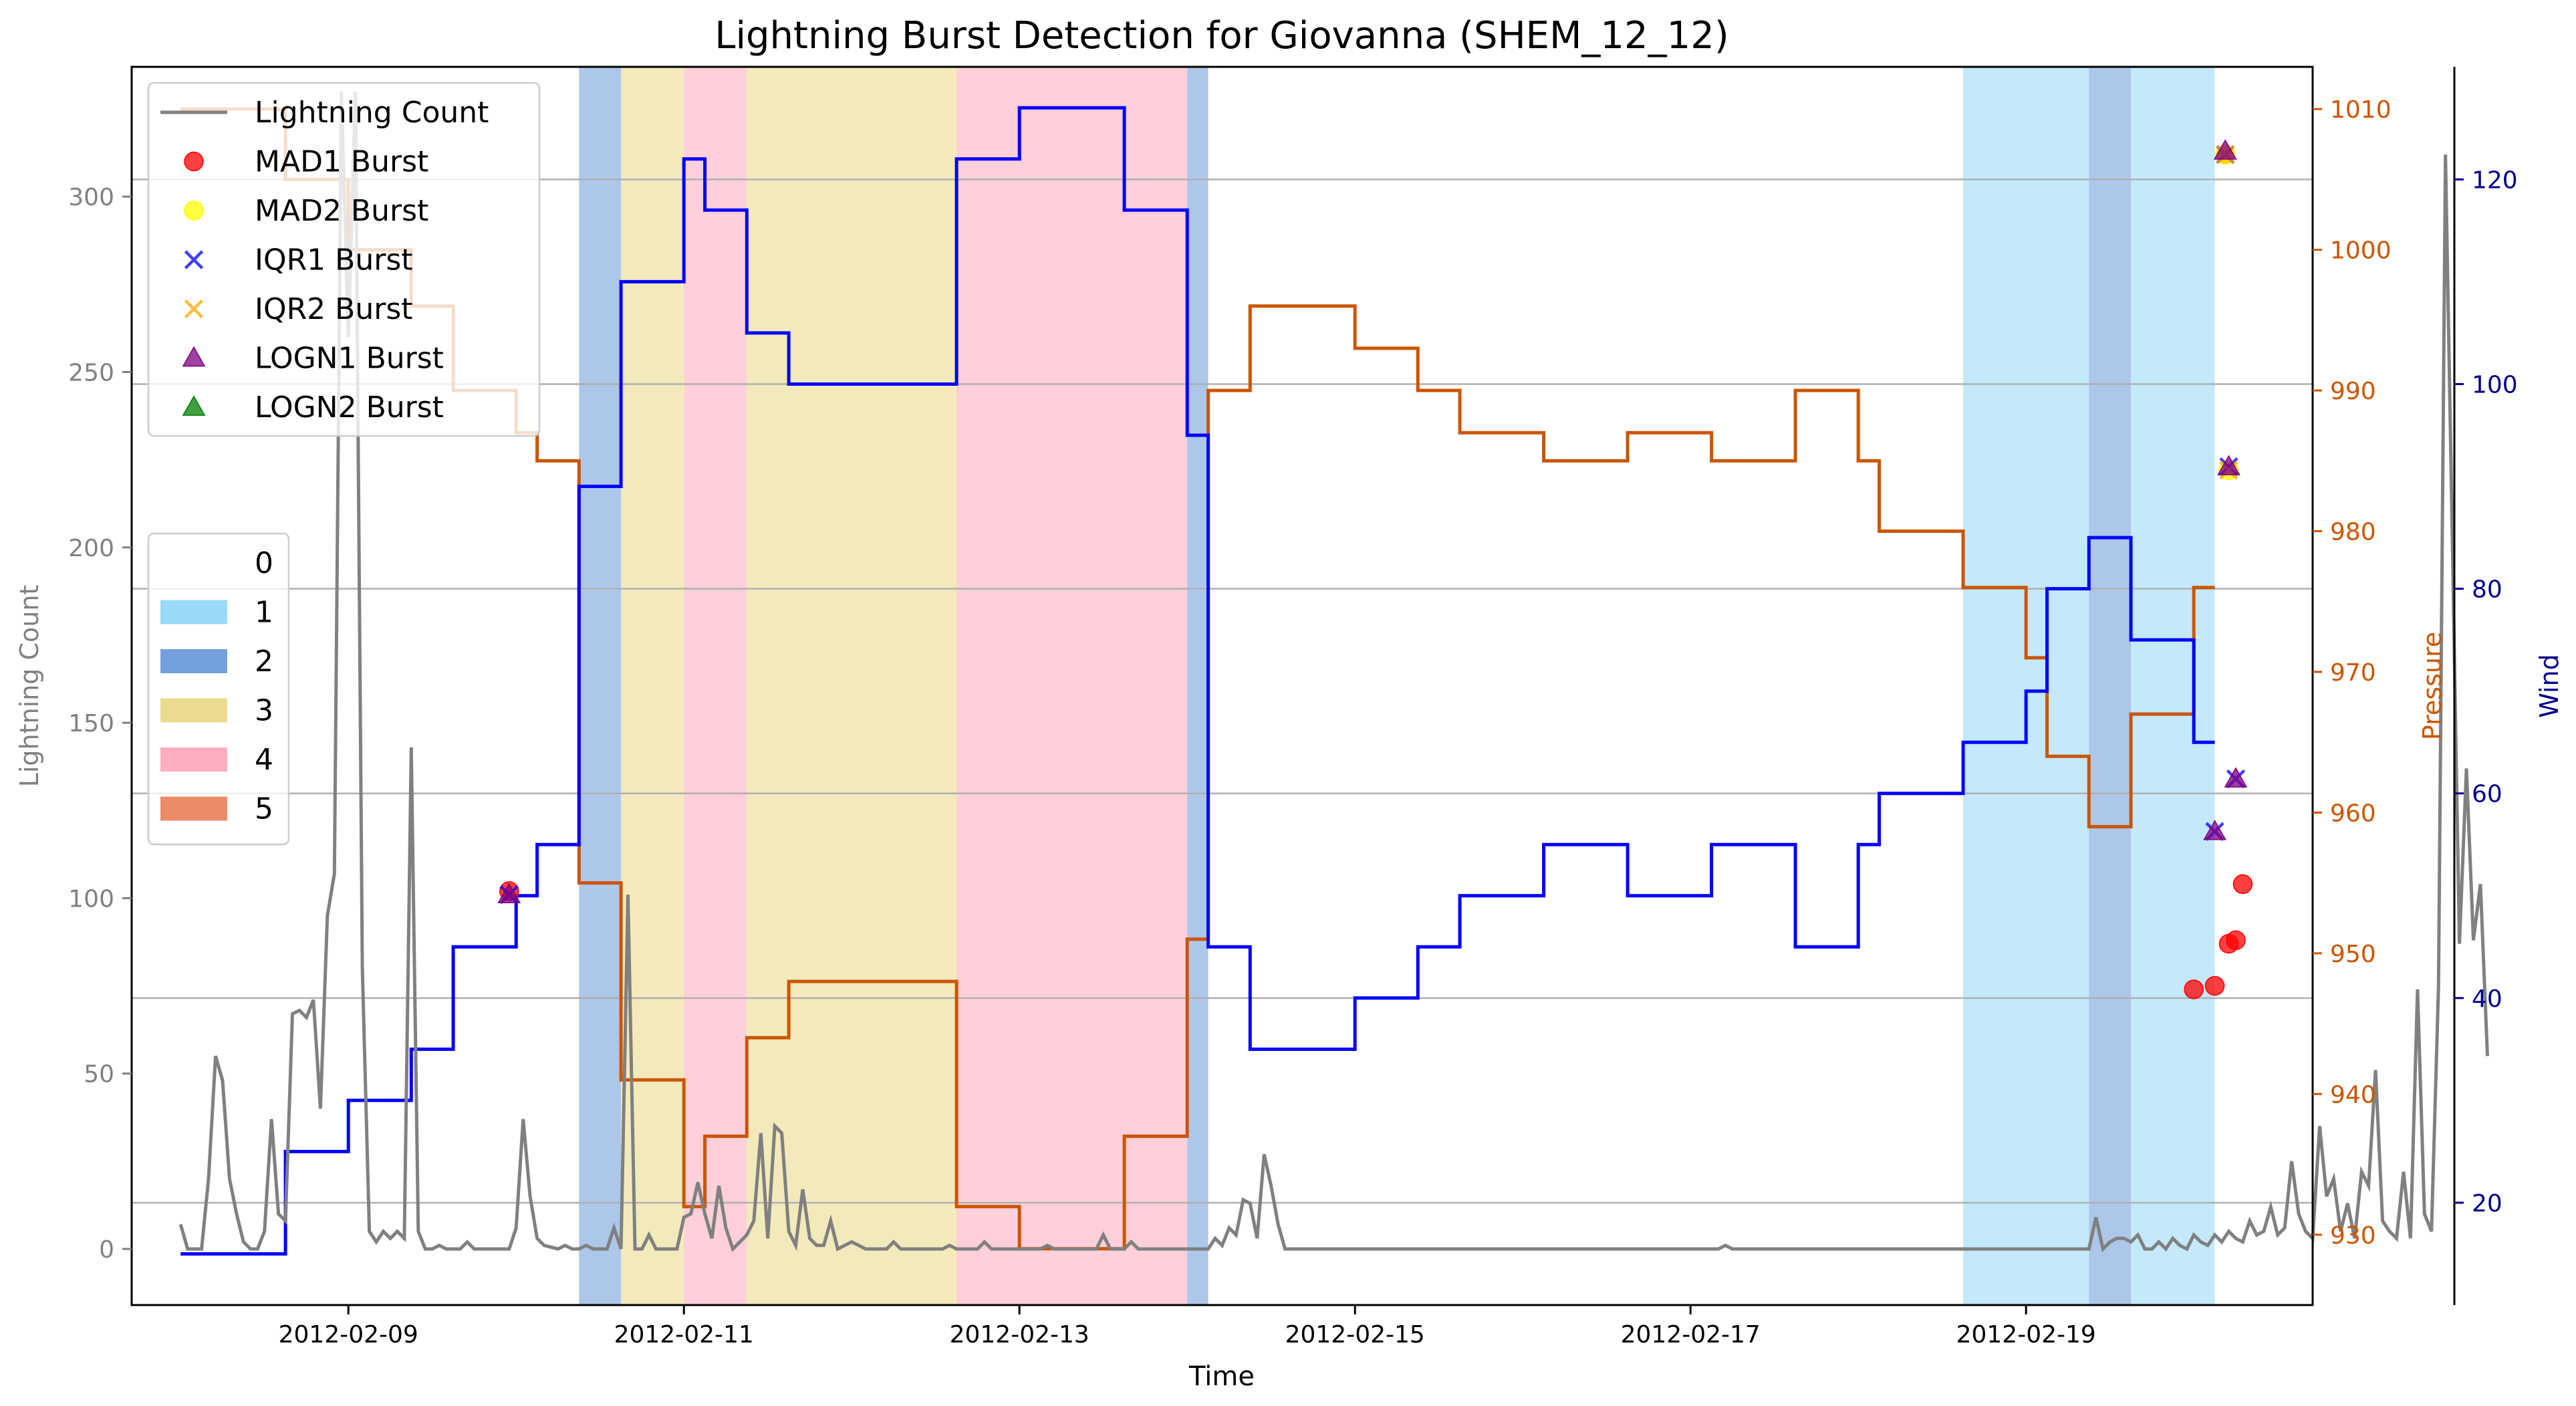 The width and height of the screenshot is (2576, 1406). I want to click on y-pressure-tick-label: 1000, so click(2361, 251).